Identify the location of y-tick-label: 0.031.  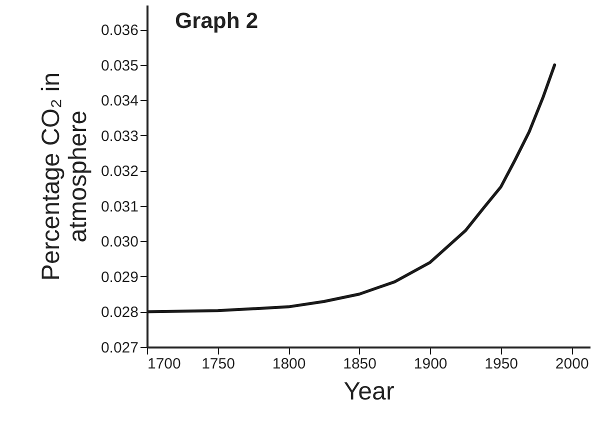
(119, 207).